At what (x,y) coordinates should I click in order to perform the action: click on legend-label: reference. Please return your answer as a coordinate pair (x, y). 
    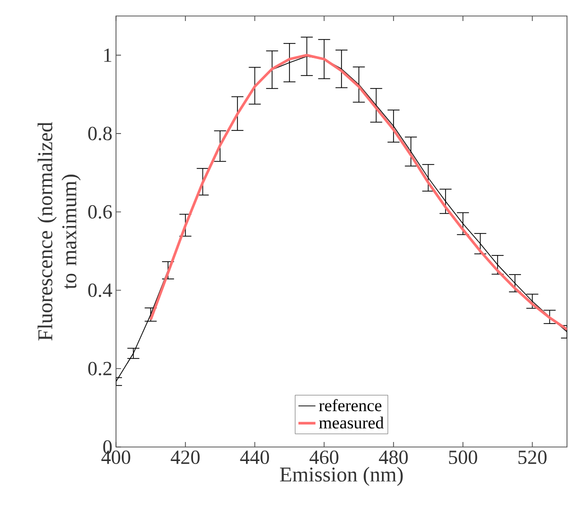
    Looking at the image, I should click on (350, 405).